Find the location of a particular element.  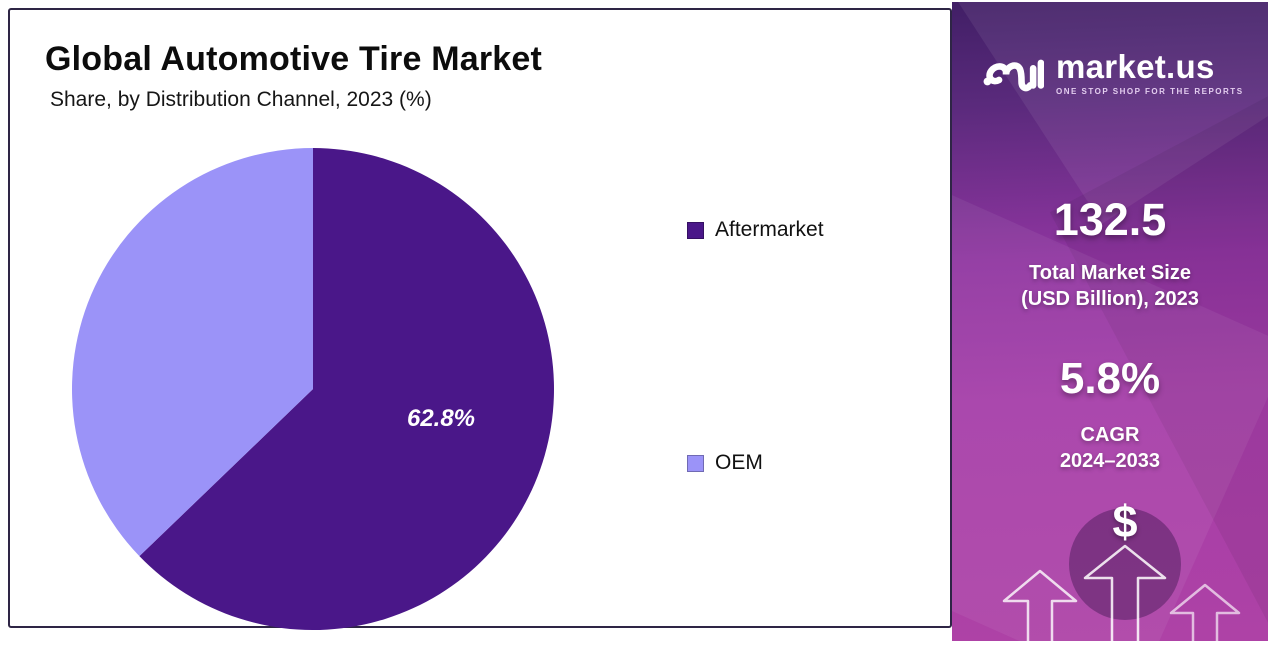

page-title: Global Automotive Tire Market is located at coordinates (294, 59).